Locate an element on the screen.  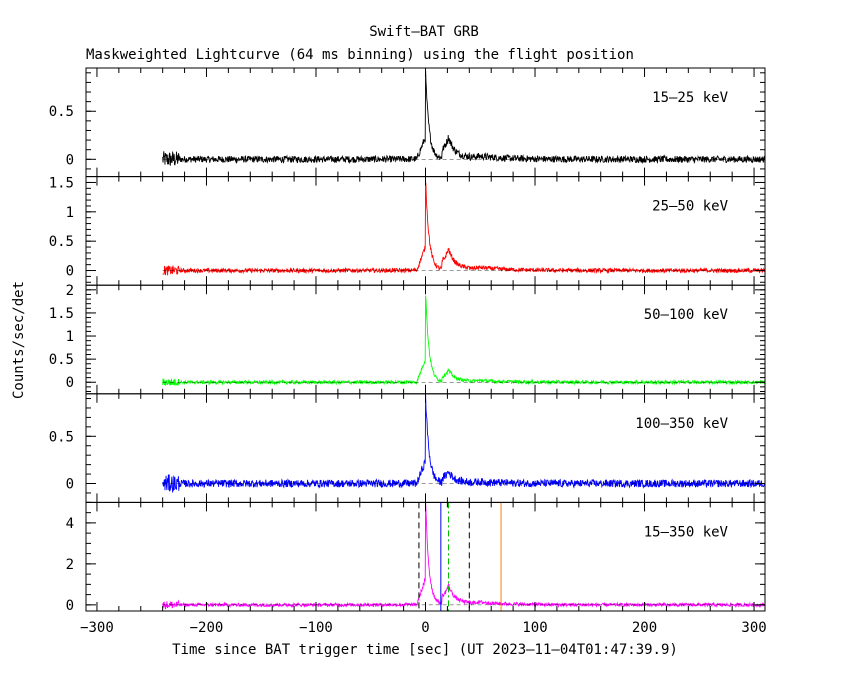
band-label: 100–350 keV is located at coordinates (681, 424).